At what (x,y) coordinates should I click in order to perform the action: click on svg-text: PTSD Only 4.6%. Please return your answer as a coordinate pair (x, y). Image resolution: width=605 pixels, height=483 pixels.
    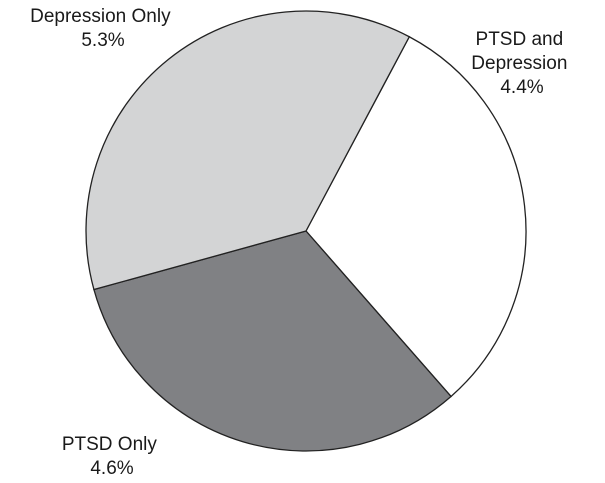
    Looking at the image, I should click on (112, 456).